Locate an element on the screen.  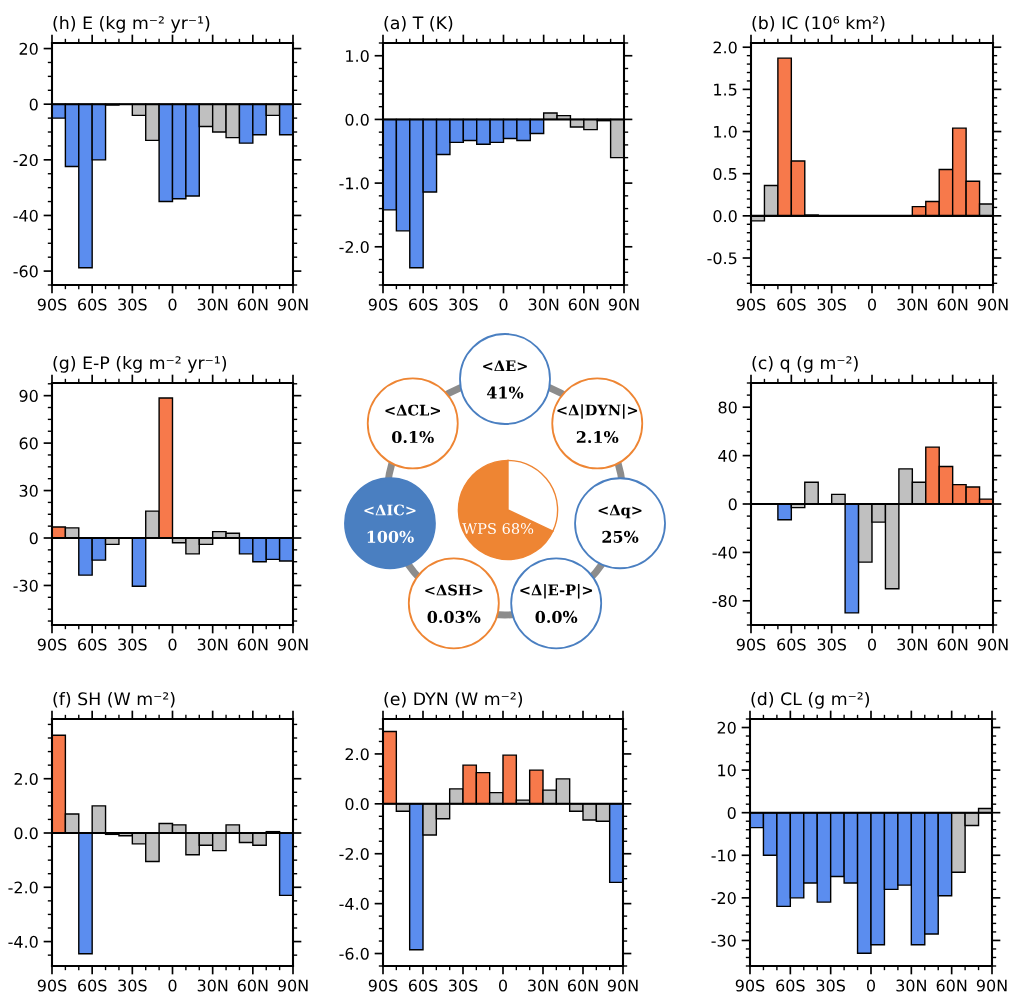
y-tick-label: -6.0 is located at coordinates (354, 953).